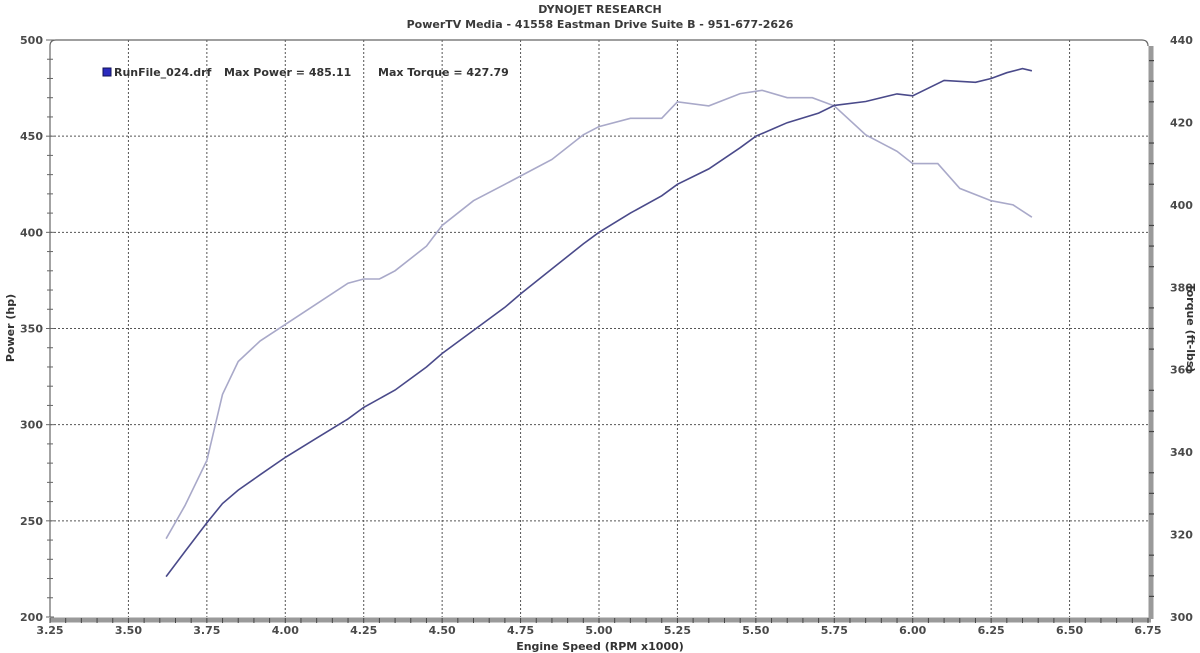 The height and width of the screenshot is (653, 1200). What do you see at coordinates (31, 617) in the screenshot?
I see `y-left-tick-label: 200` at bounding box center [31, 617].